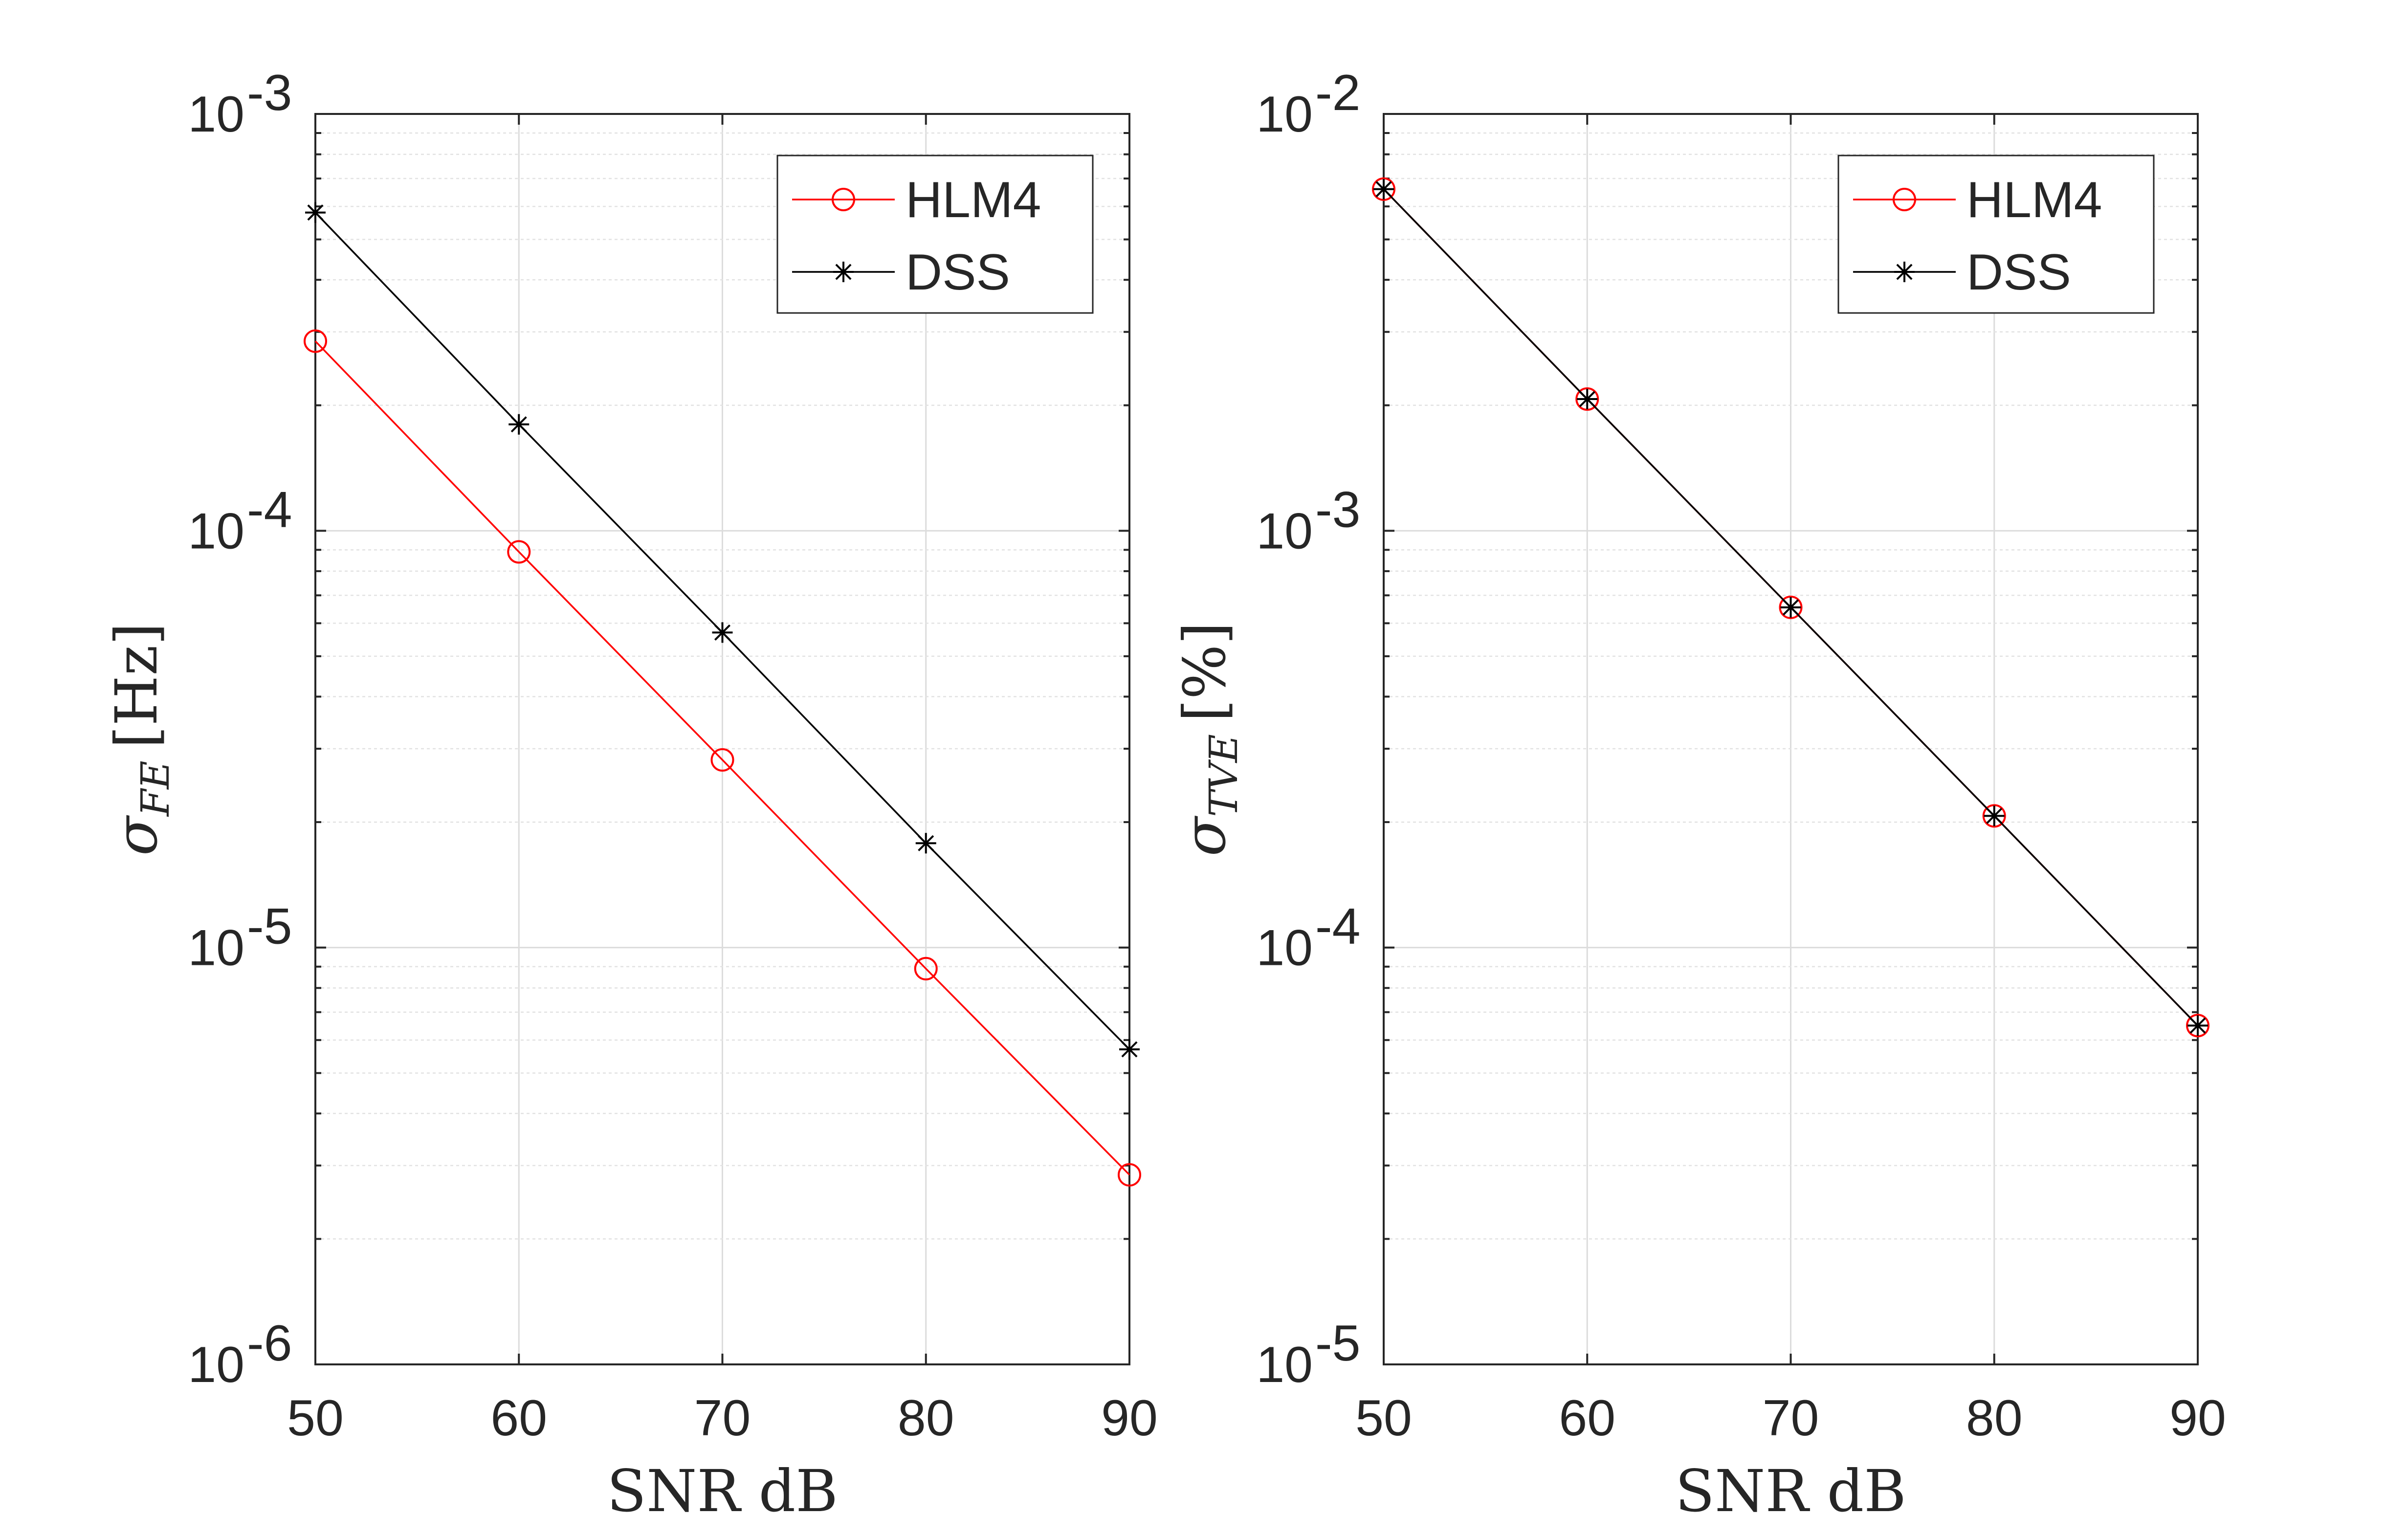  I want to click on y-axis-label: σTVE [%], so click(1208, 739).